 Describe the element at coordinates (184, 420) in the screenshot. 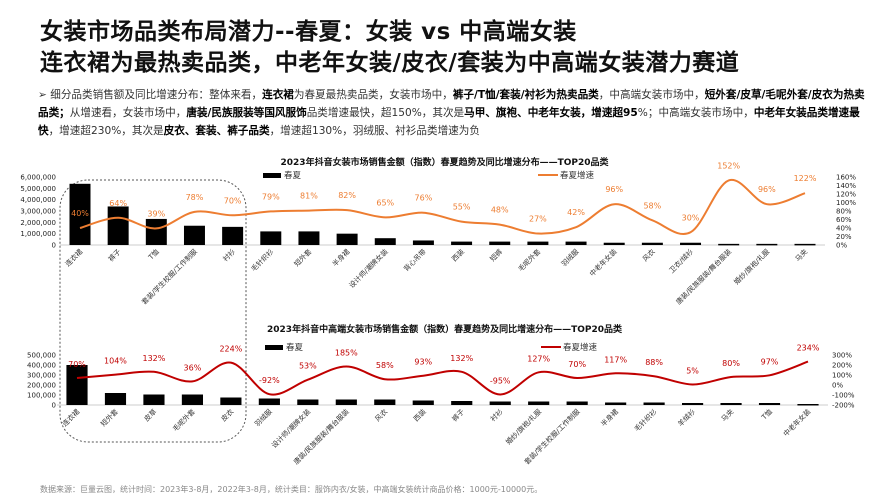

I see `category-label: 毛呢外套` at that location.